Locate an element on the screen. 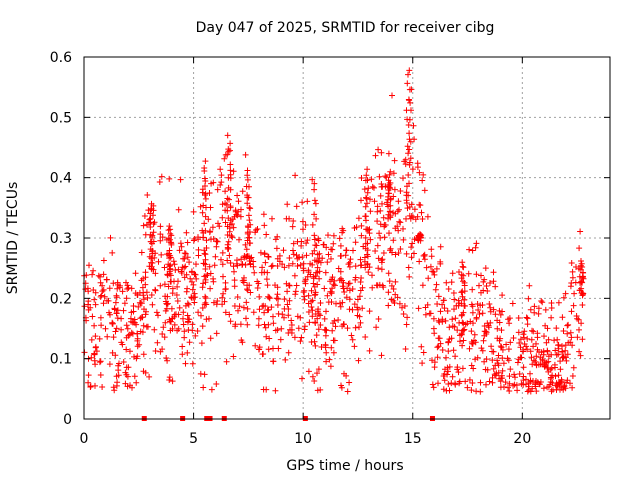 The width and height of the screenshot is (640, 480). x-tick-label: 20 is located at coordinates (522, 439).